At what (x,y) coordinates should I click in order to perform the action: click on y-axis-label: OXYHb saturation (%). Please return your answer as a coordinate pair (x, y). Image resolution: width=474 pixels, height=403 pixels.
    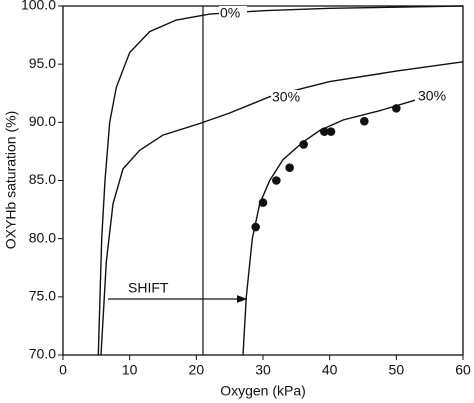
    Looking at the image, I should click on (11, 180).